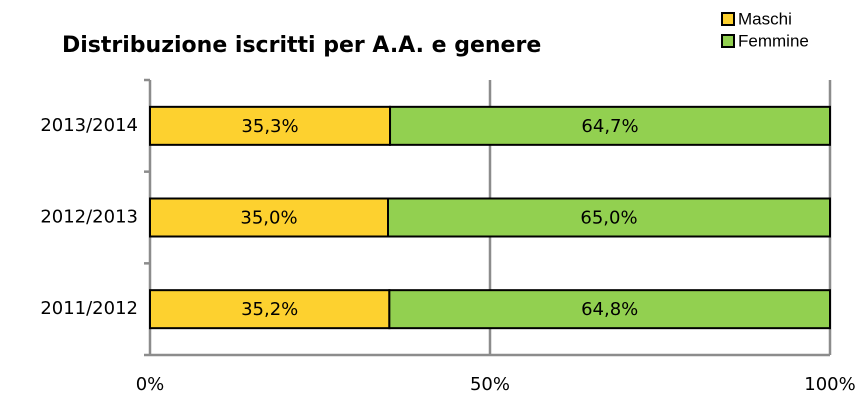  I want to click on x-tick-label: 50%, so click(490, 384).